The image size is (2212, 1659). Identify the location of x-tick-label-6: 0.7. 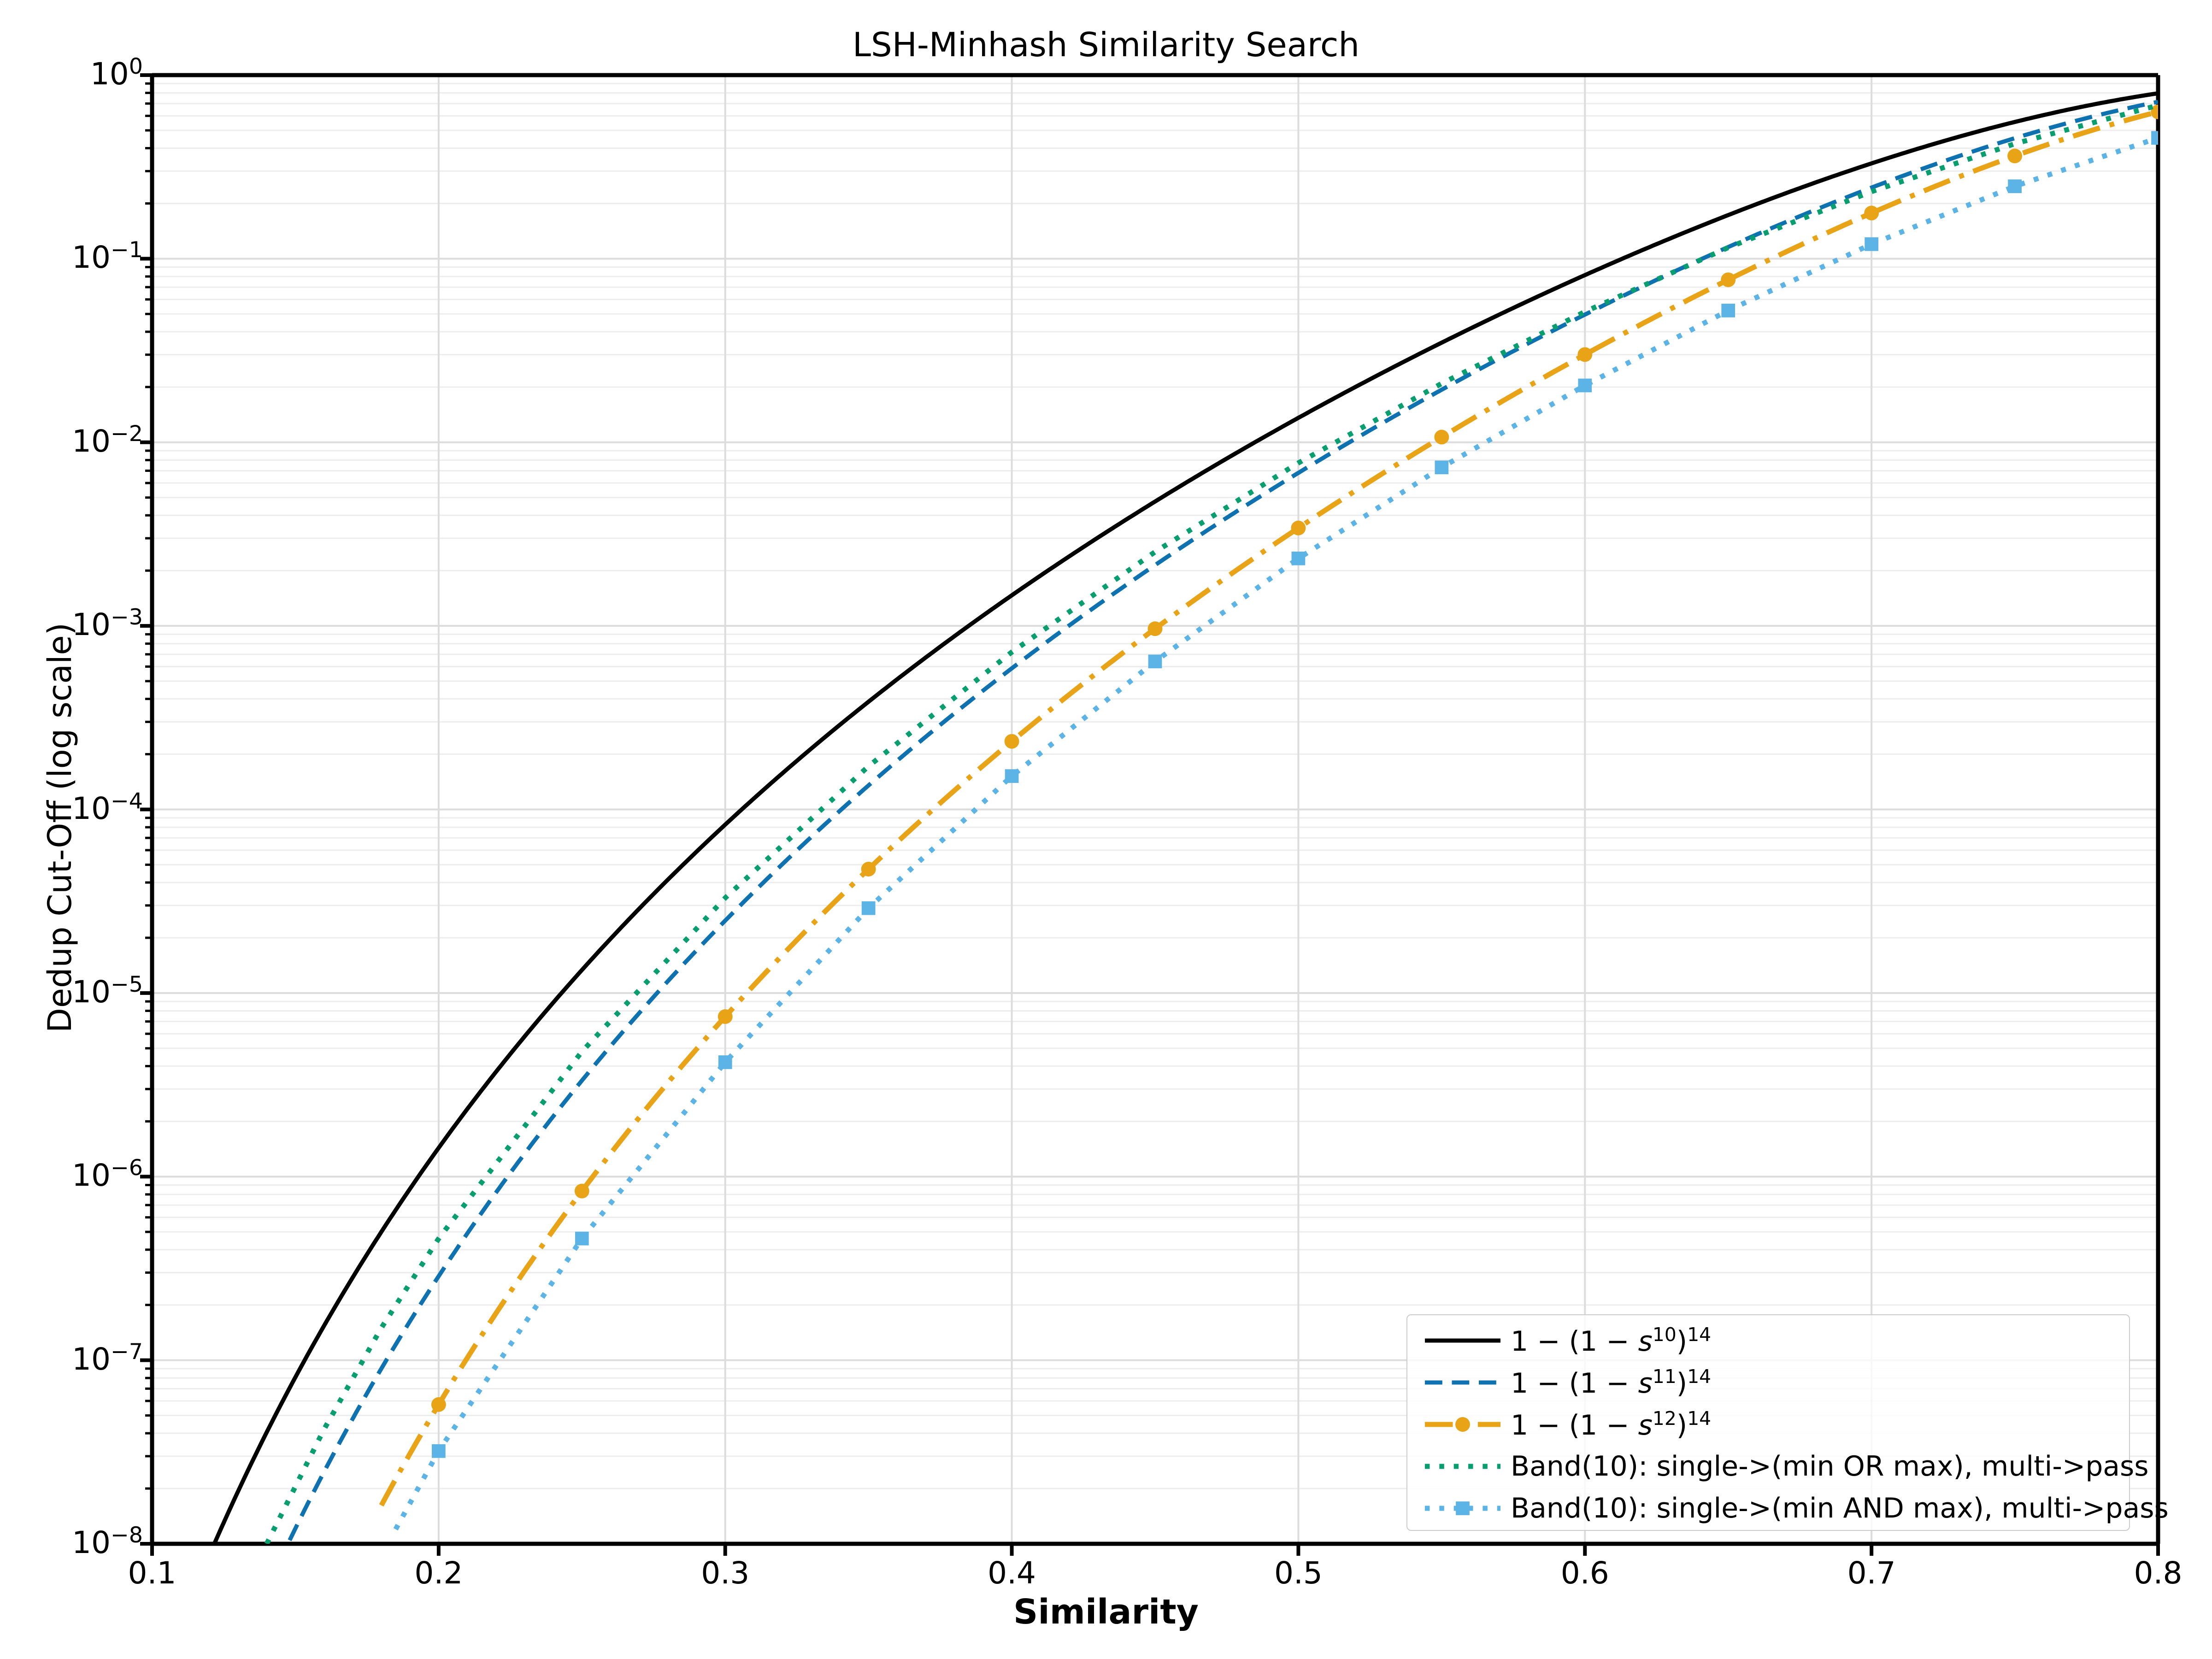
(1871, 1573).